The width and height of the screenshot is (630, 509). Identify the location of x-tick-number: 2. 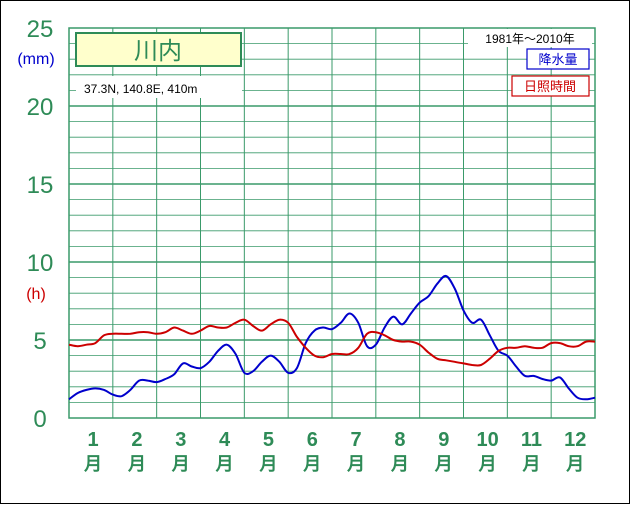
(136, 440).